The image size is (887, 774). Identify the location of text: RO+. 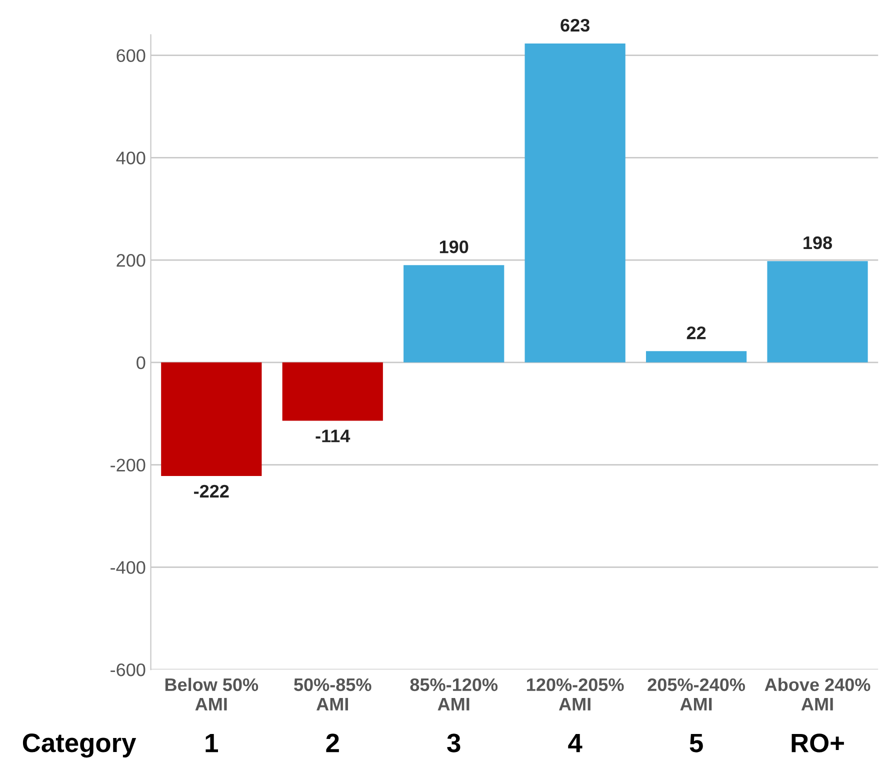
(818, 743).